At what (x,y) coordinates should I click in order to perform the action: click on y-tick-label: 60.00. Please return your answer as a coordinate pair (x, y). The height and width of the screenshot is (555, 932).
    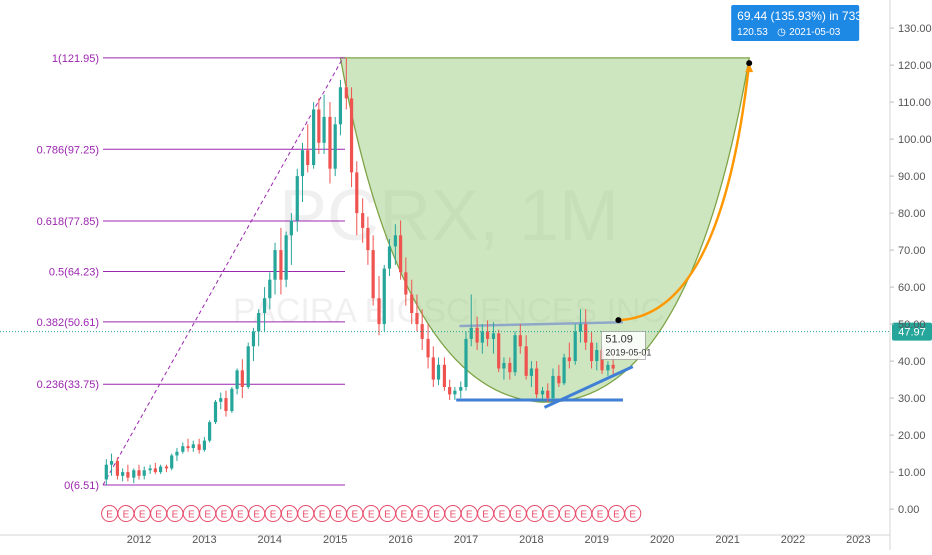
    Looking at the image, I should click on (912, 288).